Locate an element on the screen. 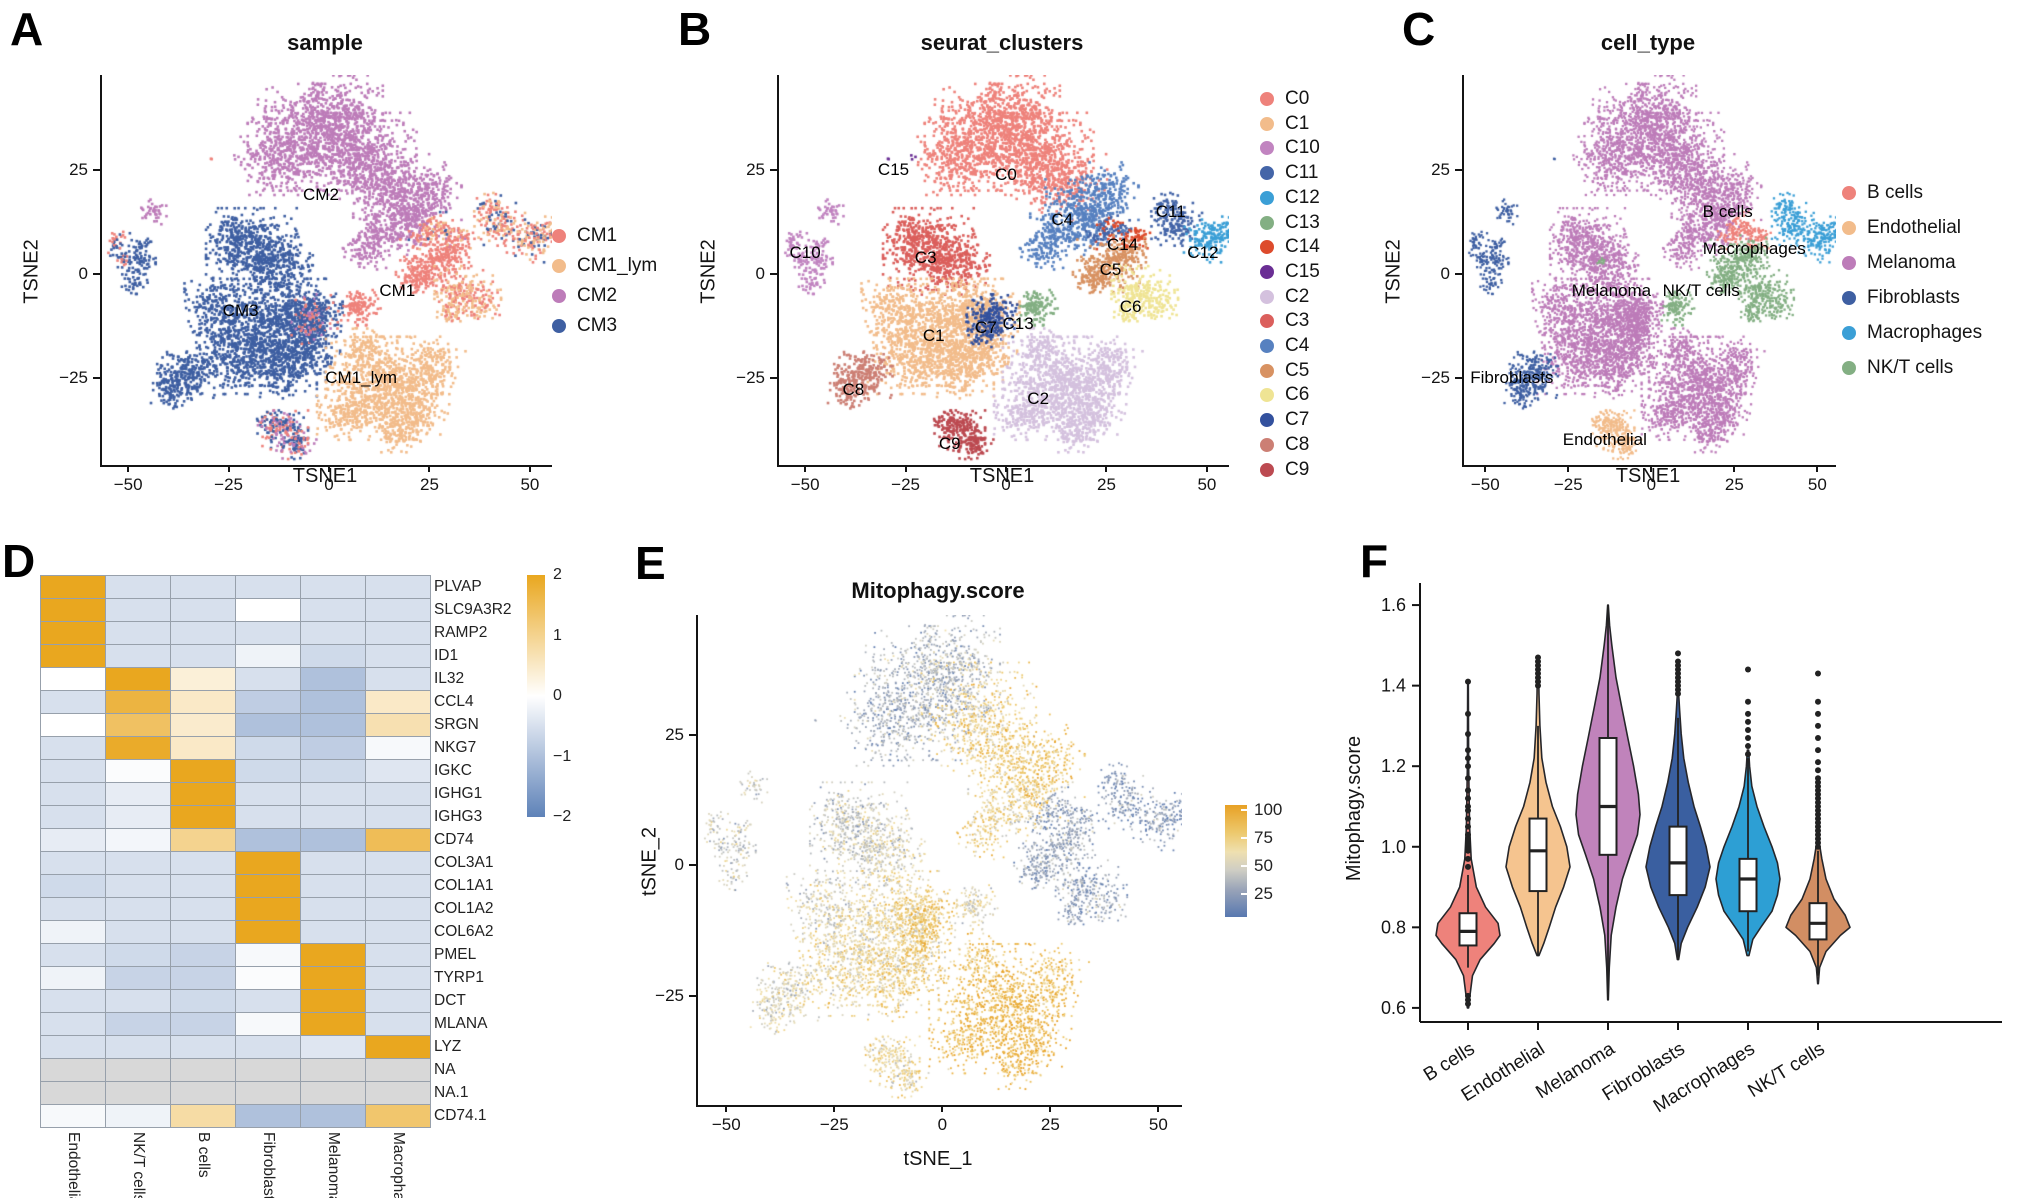 This screenshot has height=1198, width=2032. legend-label: CM3 is located at coordinates (597, 325).